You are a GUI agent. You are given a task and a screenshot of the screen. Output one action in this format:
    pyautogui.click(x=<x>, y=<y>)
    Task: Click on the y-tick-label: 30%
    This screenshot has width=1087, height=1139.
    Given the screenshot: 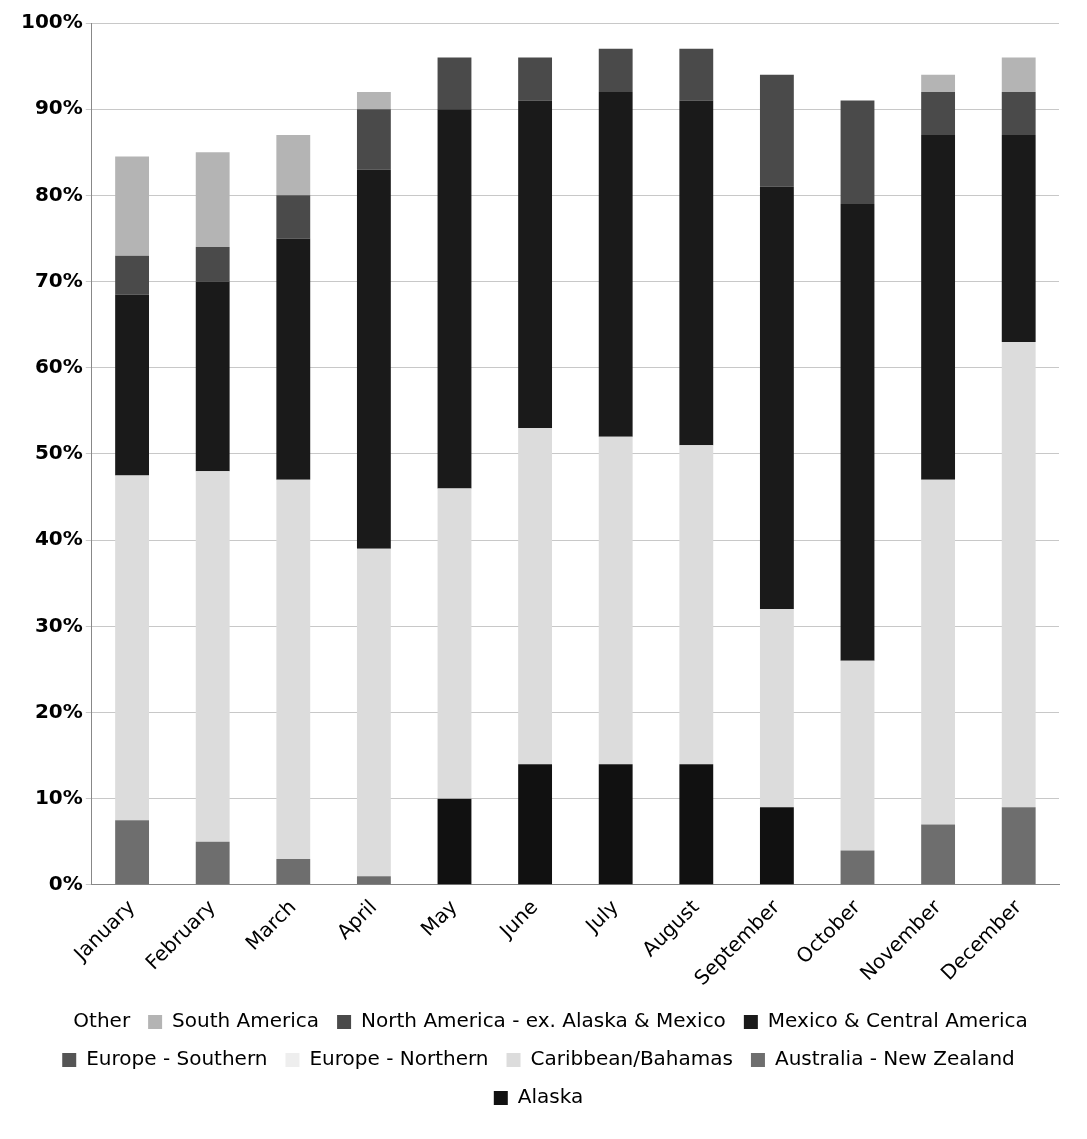 What is the action you would take?
    pyautogui.click(x=58, y=624)
    